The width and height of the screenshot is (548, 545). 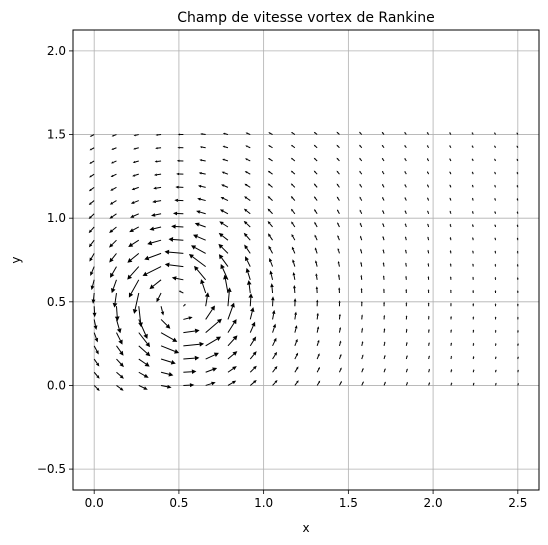 What do you see at coordinates (16, 259) in the screenshot?
I see `y-axis-label: y` at bounding box center [16, 259].